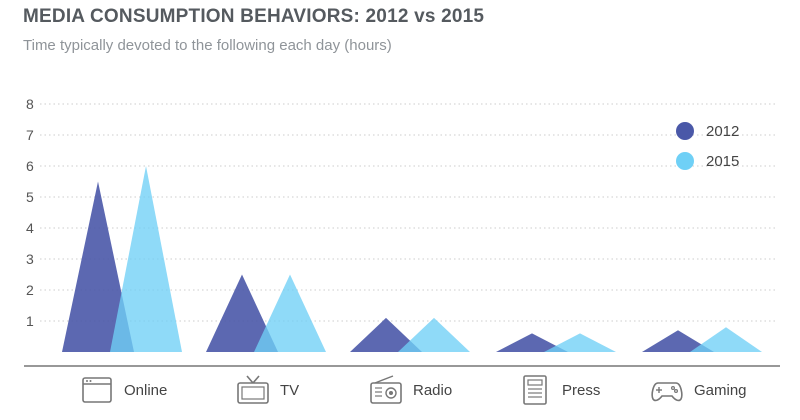 The image size is (800, 420). Describe the element at coordinates (30, 259) in the screenshot. I see `y-tick-label: 3` at that location.